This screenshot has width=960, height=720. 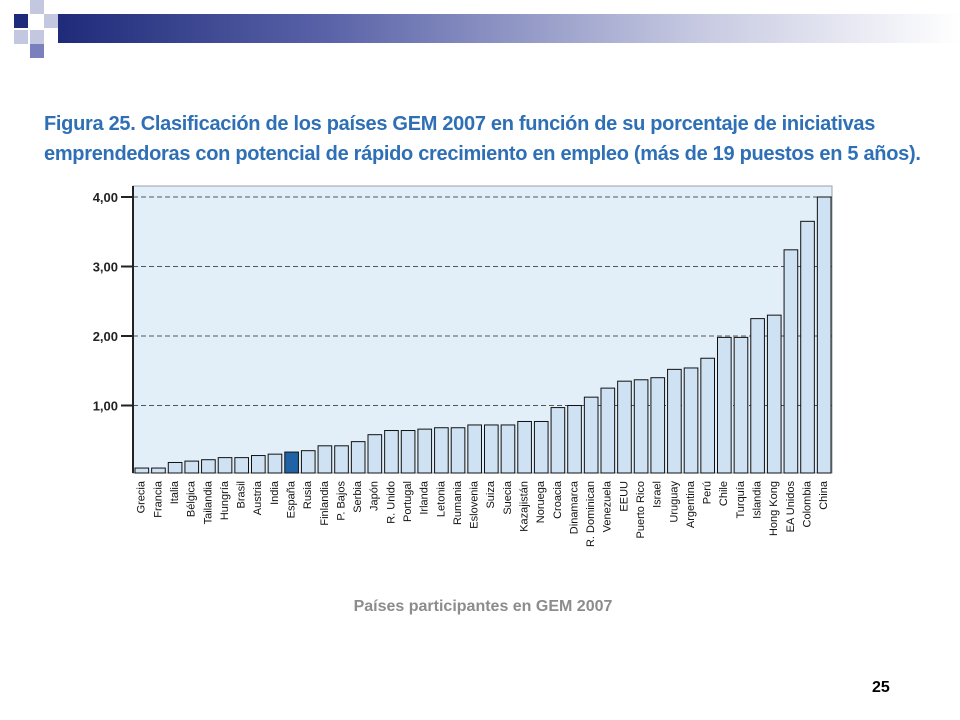 What do you see at coordinates (791, 507) in the screenshot?
I see `category-label: EA Unidos` at bounding box center [791, 507].